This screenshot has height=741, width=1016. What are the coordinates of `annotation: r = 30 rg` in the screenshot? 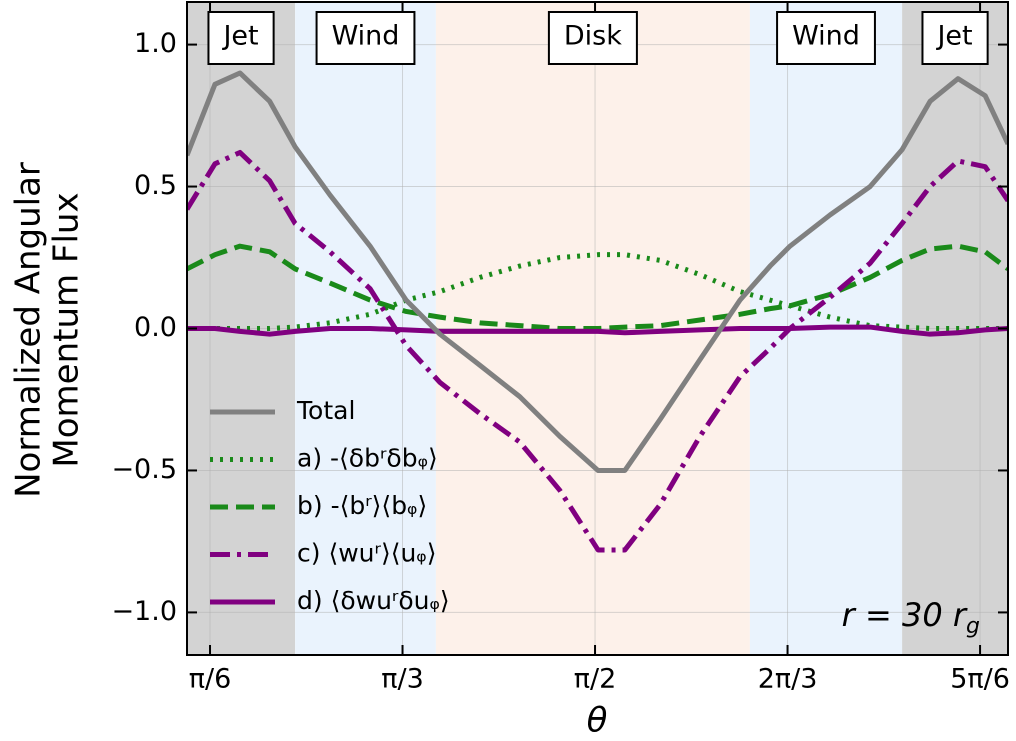 It's located at (911, 617).